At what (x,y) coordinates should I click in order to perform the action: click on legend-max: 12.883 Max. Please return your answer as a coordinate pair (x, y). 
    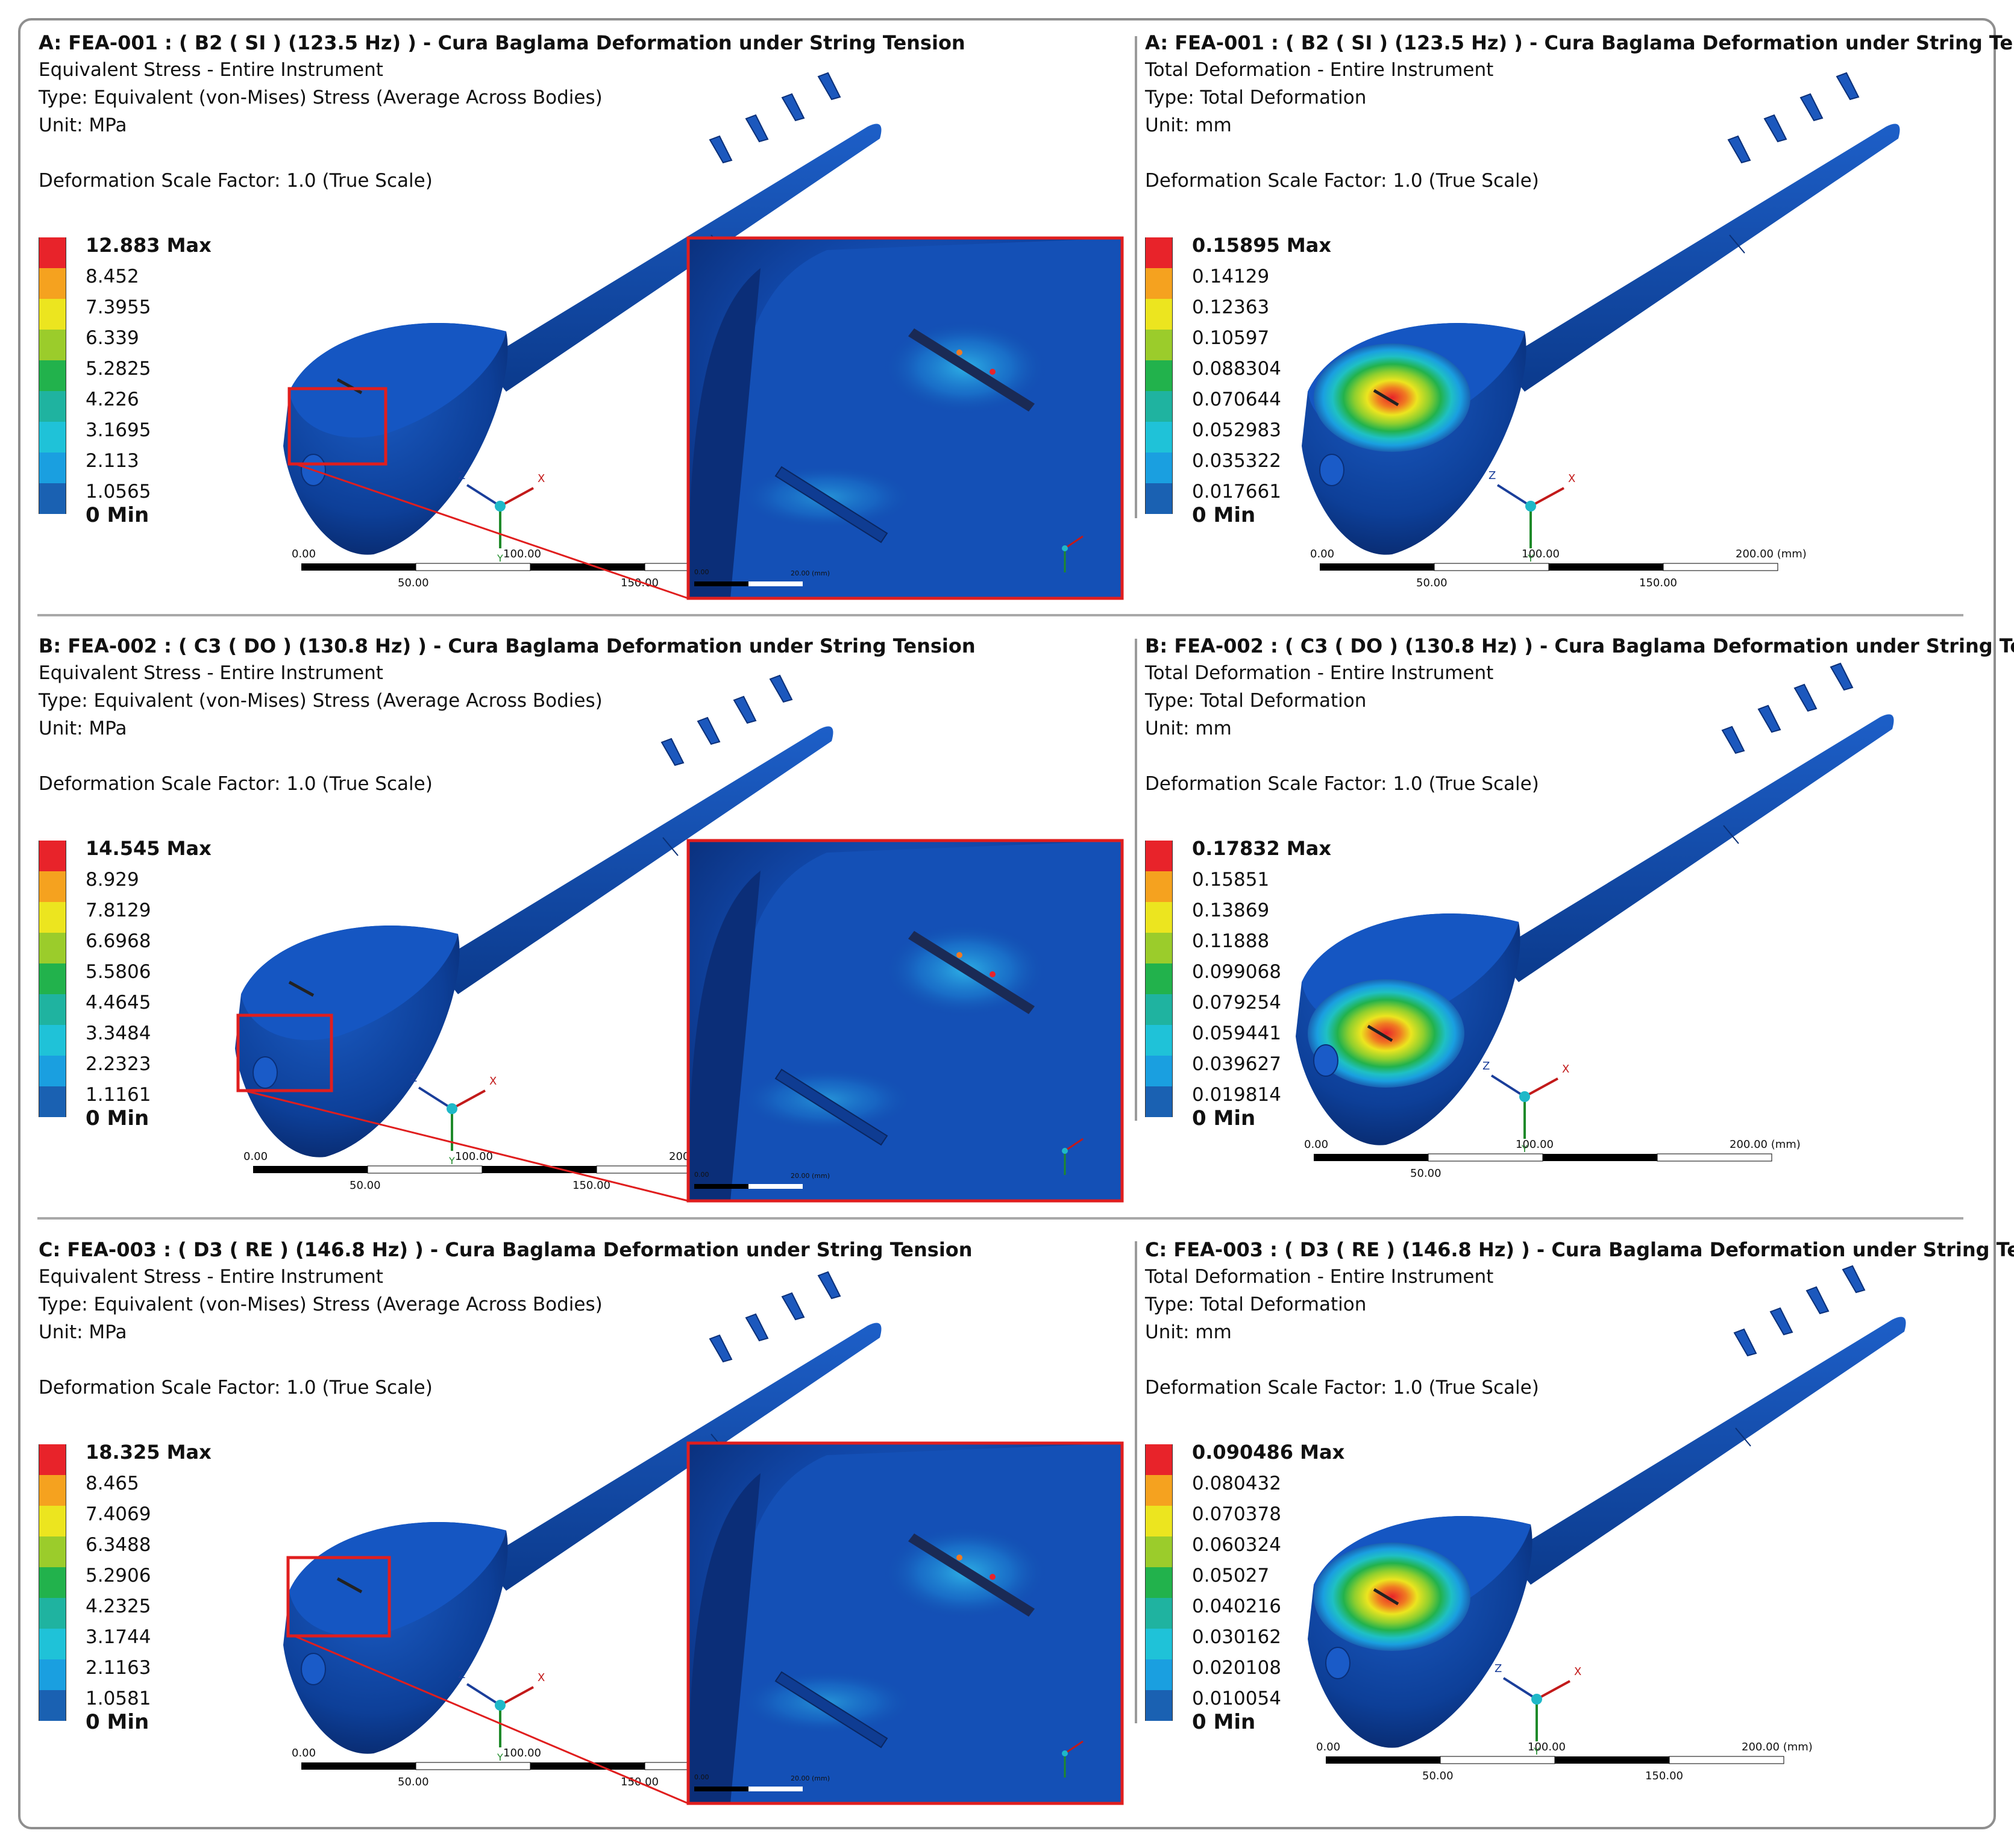
    Looking at the image, I should click on (149, 245).